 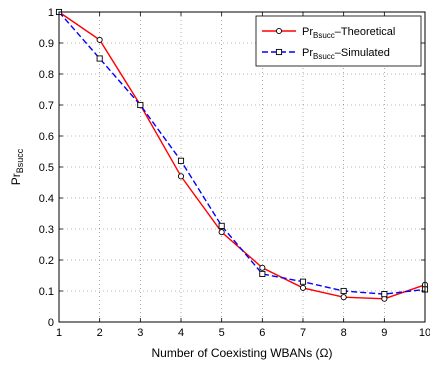 I want to click on y-tick-label: 0.1, so click(x=46, y=292).